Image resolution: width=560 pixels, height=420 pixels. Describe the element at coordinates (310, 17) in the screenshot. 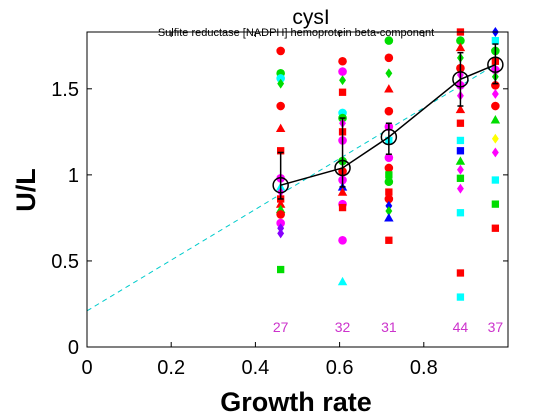

I see `chart-title: cysI` at that location.